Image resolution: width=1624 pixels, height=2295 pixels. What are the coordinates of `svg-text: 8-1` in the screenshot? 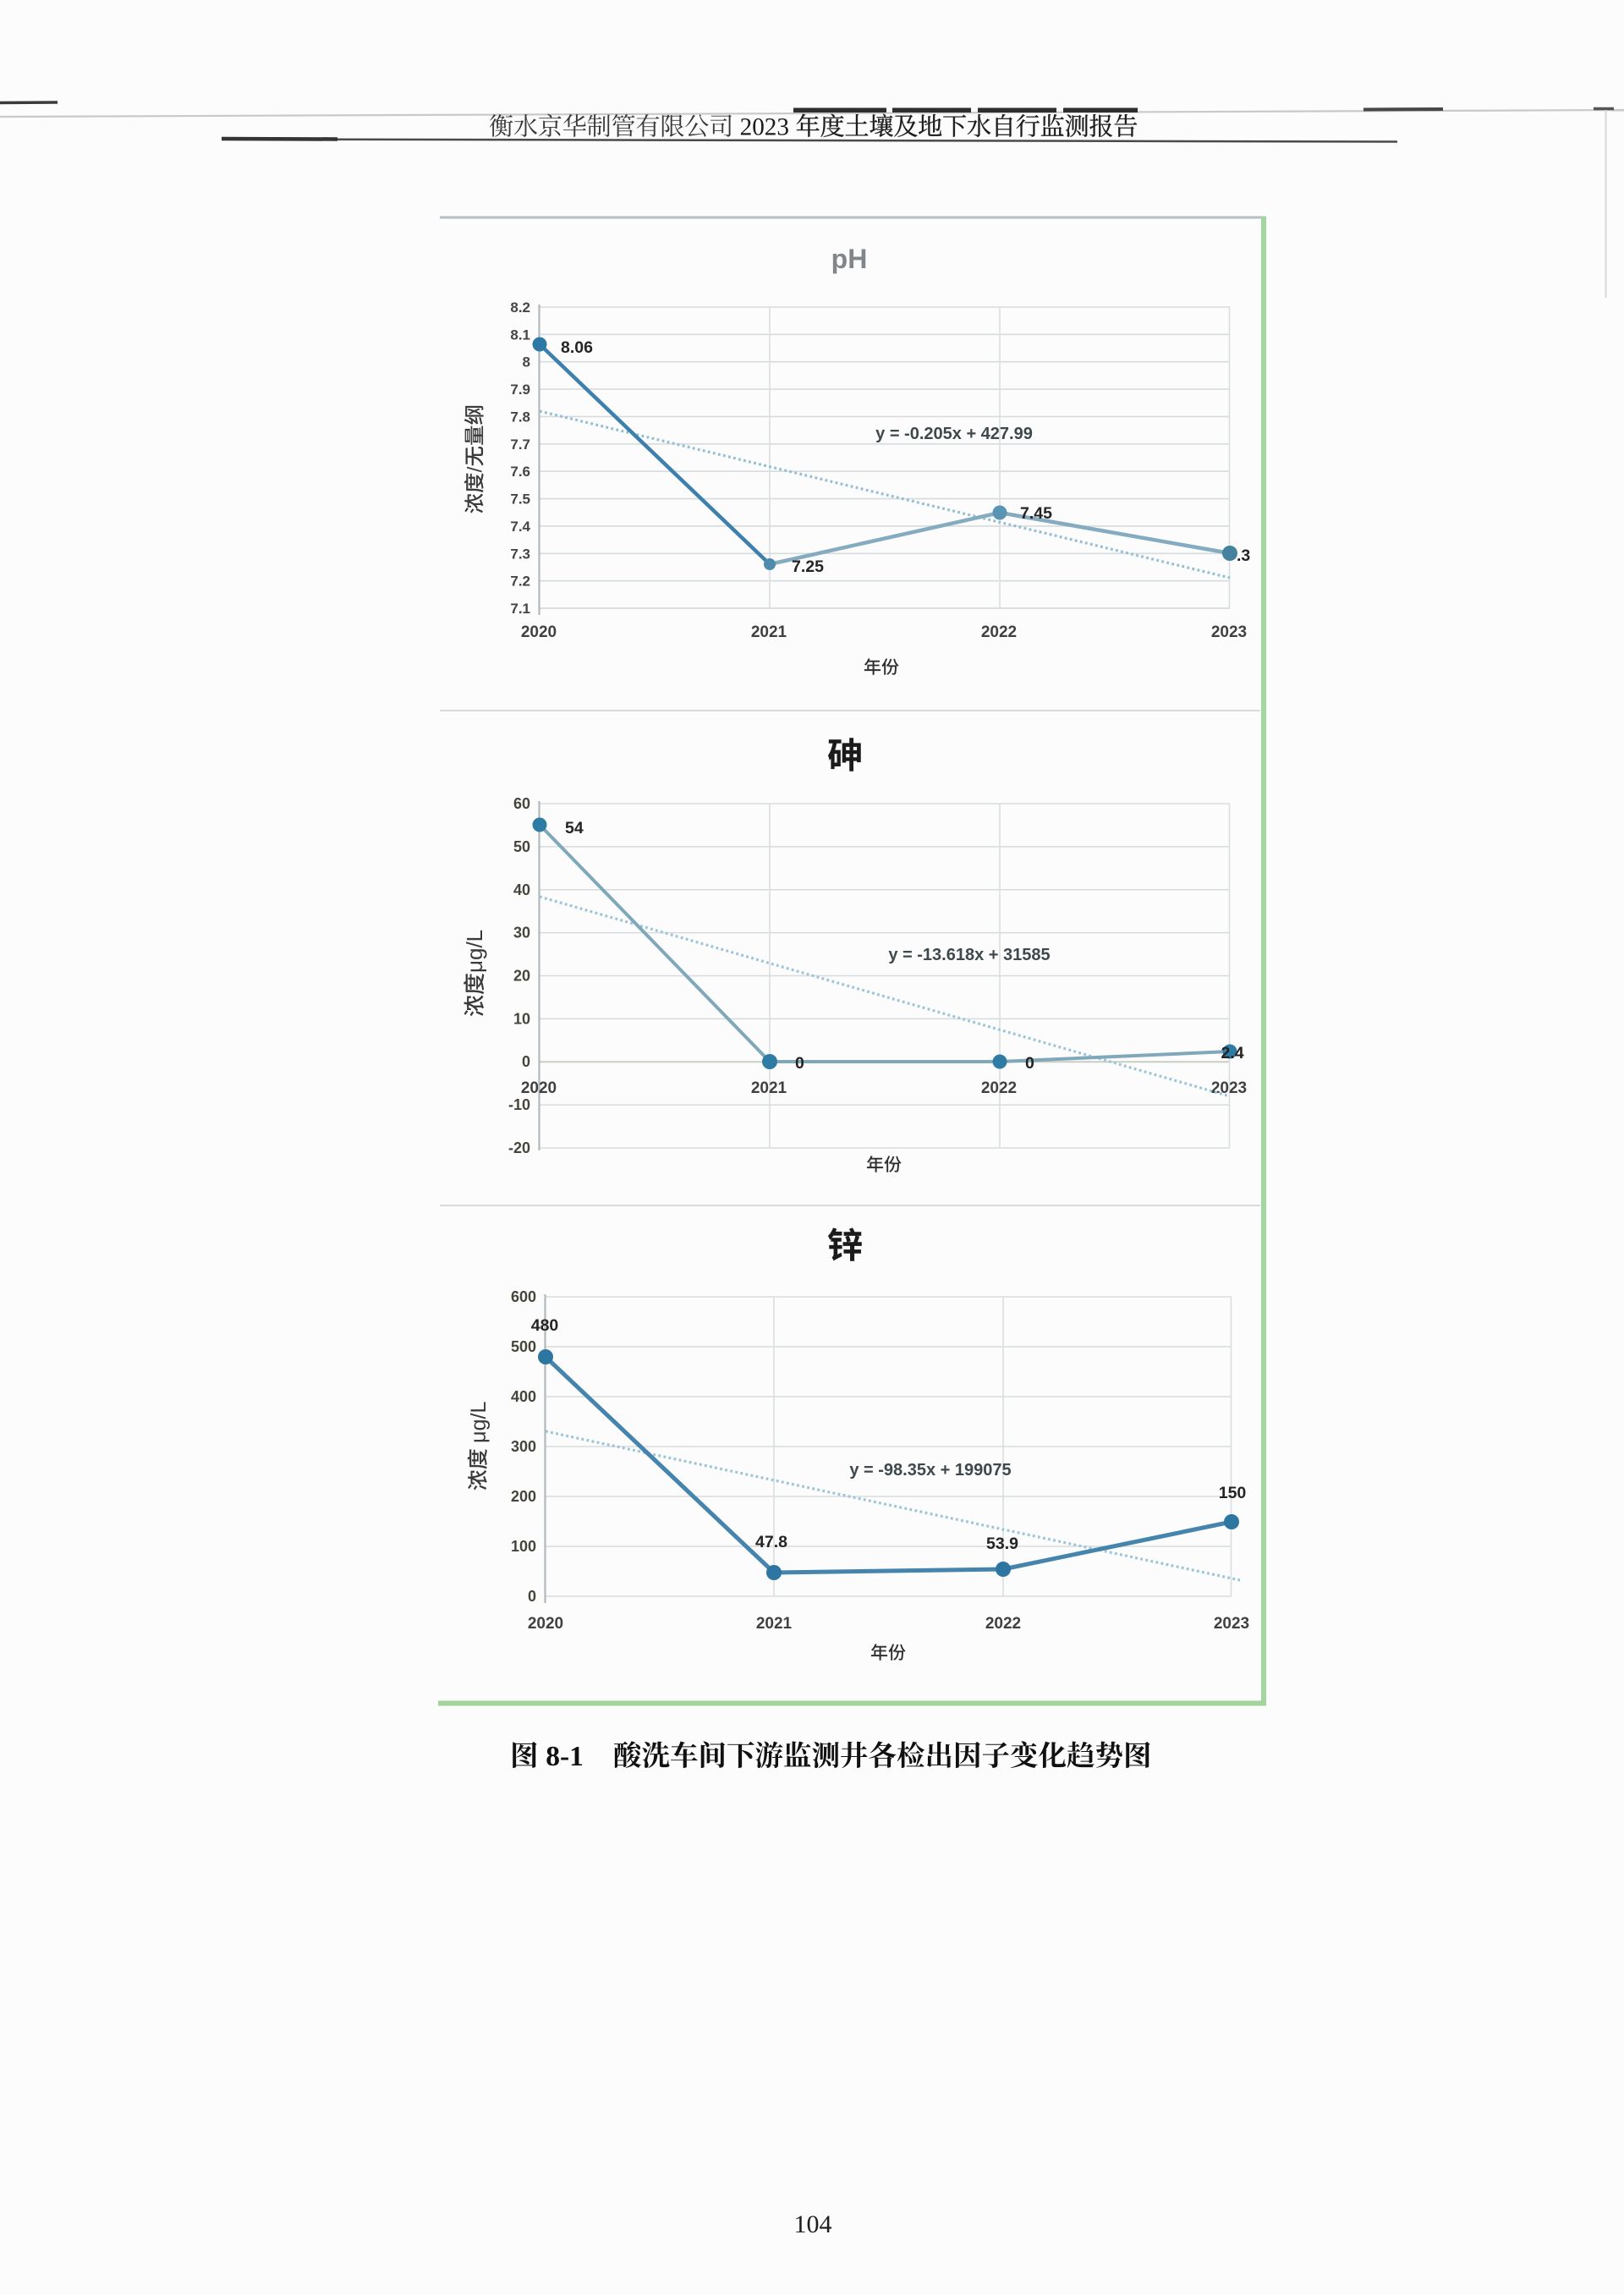 It's located at (565, 1757).